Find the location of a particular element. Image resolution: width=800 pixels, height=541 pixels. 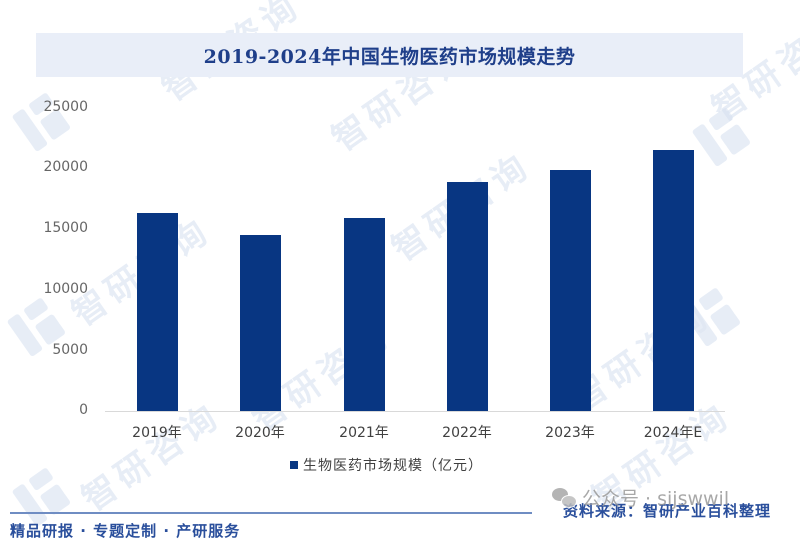

chart-title-banner: 2019-2024年中国生物医药市场规模走势 is located at coordinates (389, 55).